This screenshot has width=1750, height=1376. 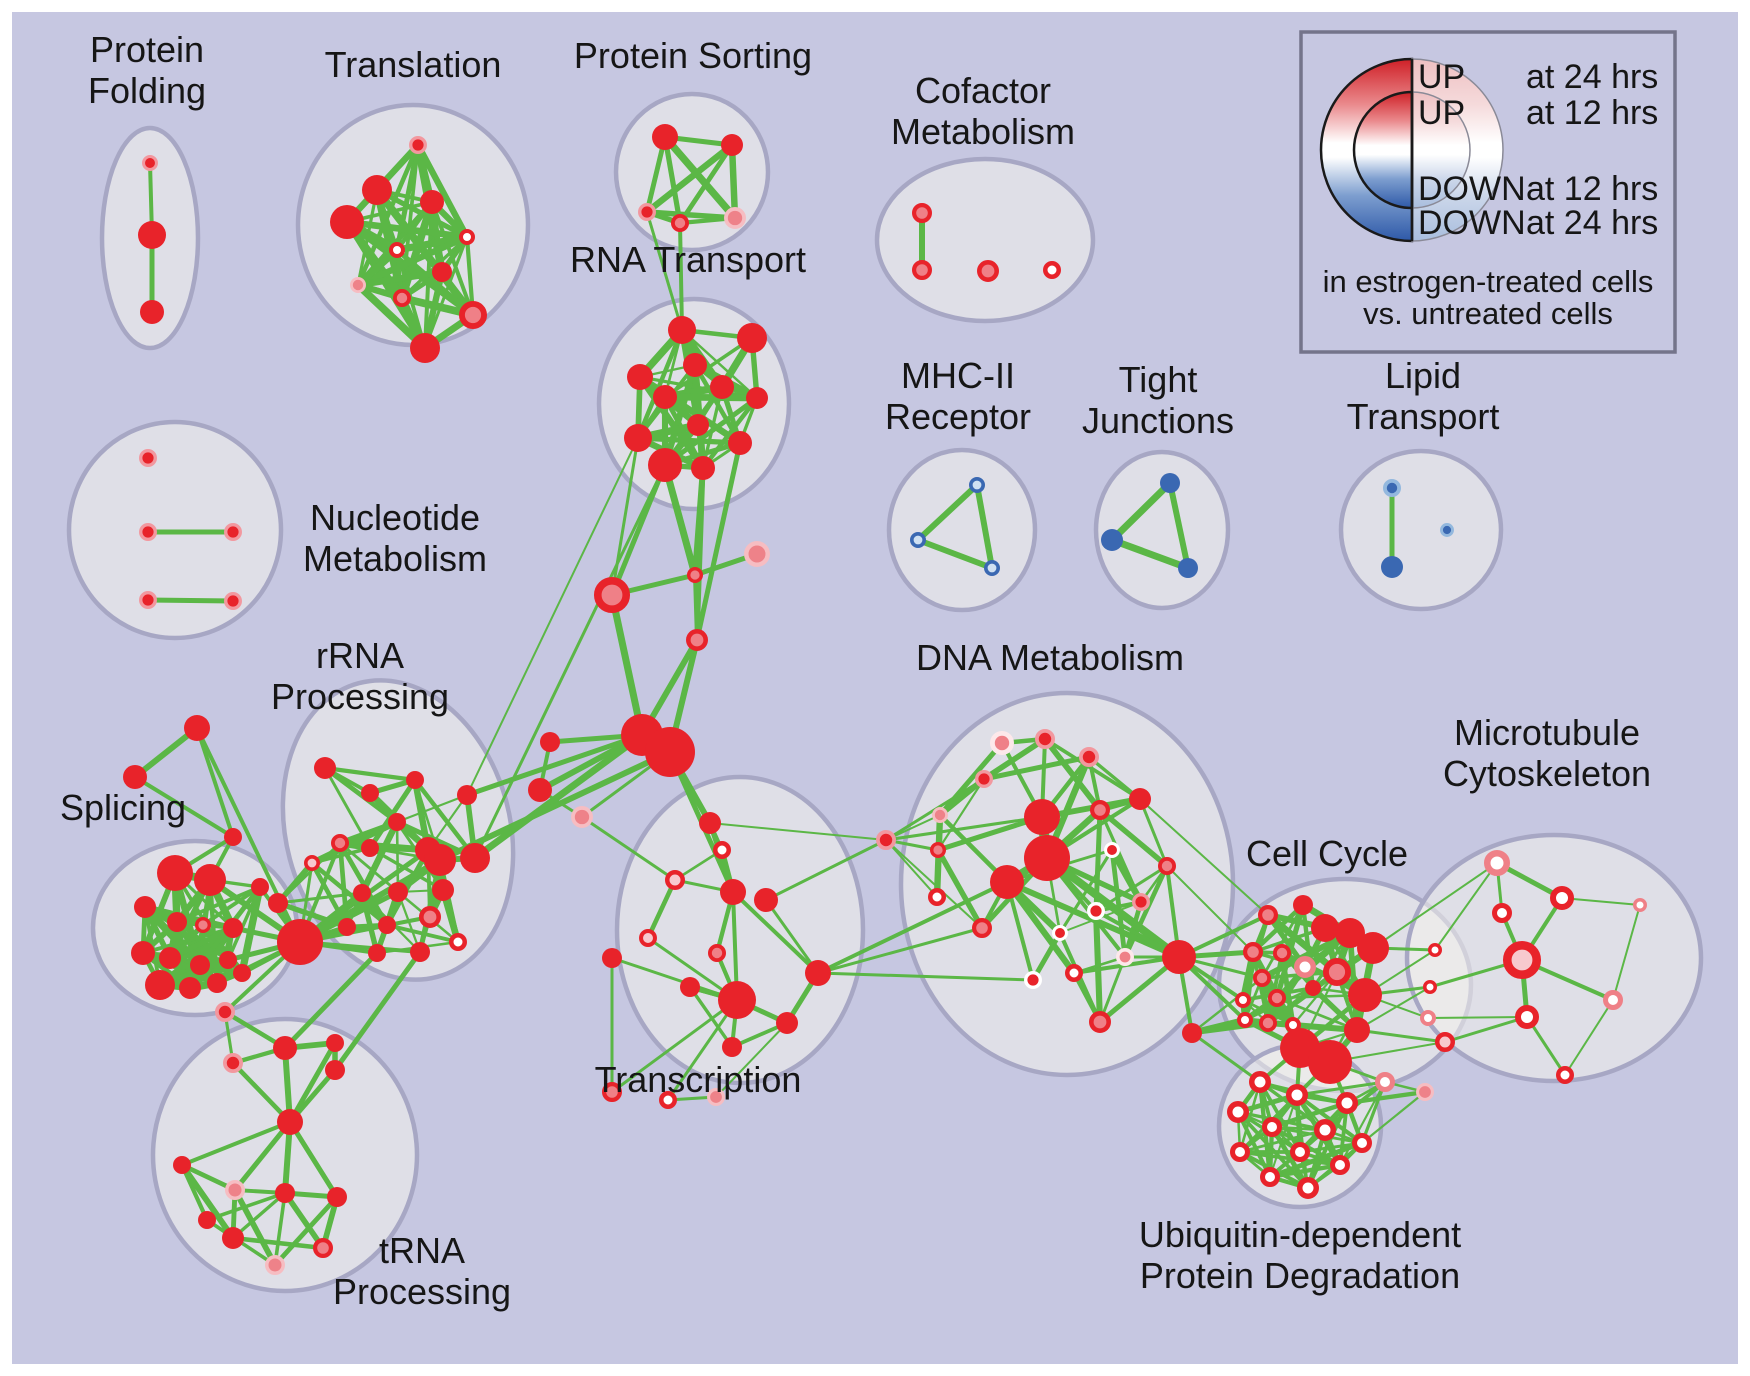 I want to click on cluster-label-rrna: rRNA, so click(x=360, y=655).